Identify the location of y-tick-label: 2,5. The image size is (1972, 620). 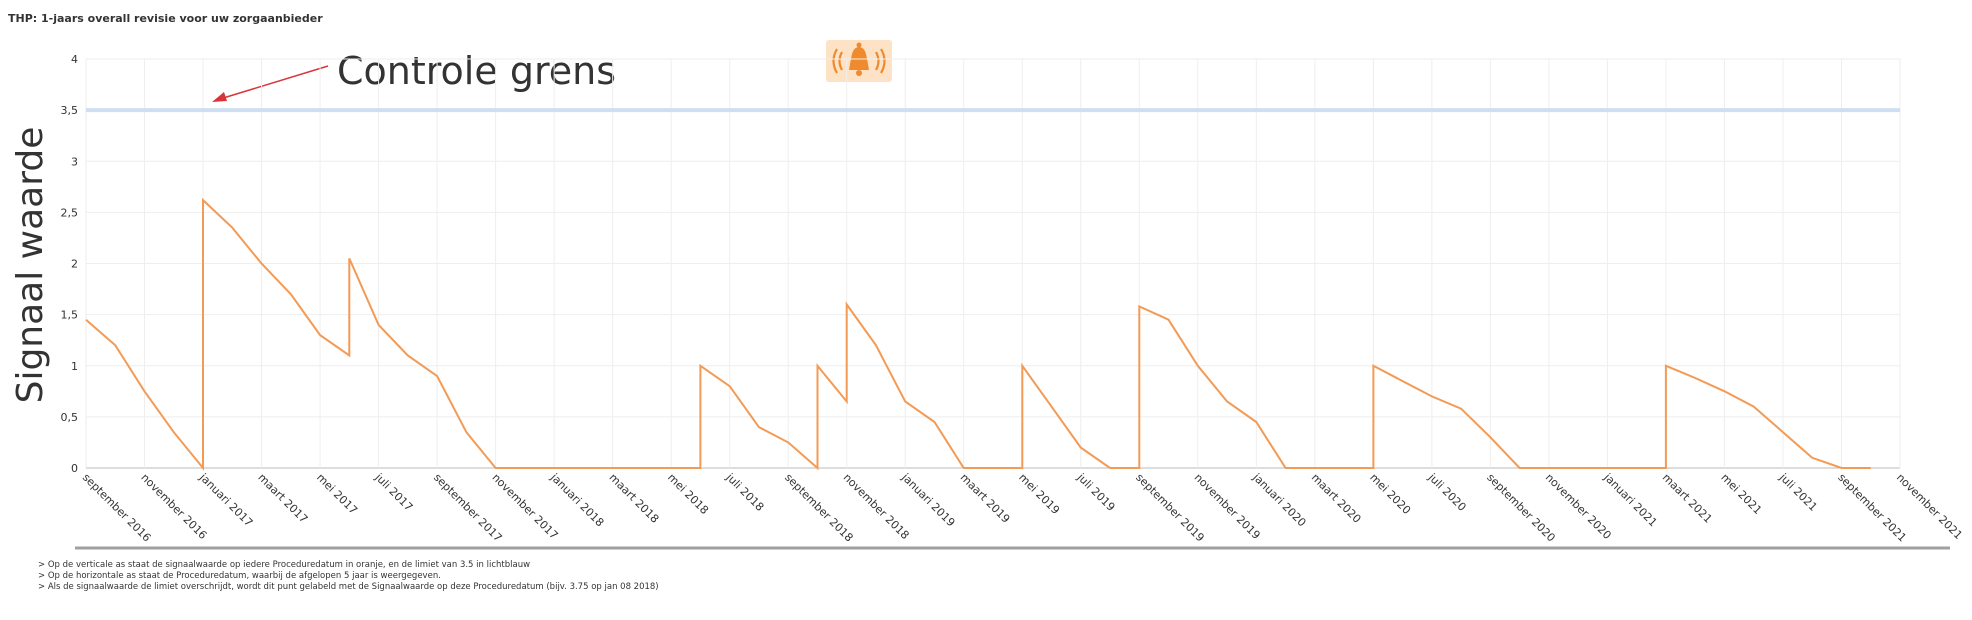
(70, 212).